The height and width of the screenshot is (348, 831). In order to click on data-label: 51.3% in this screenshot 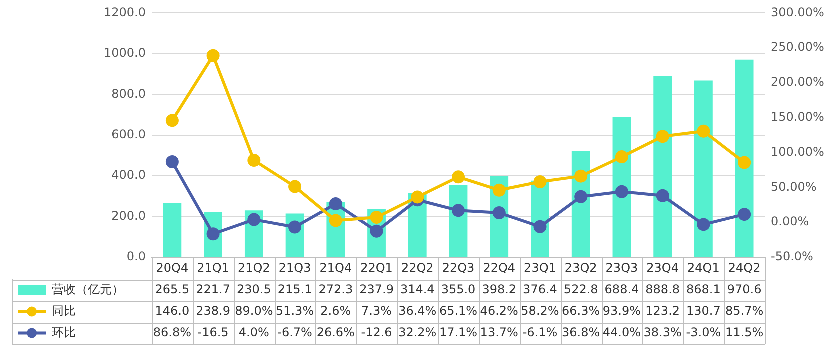, I will do `click(295, 311)`.